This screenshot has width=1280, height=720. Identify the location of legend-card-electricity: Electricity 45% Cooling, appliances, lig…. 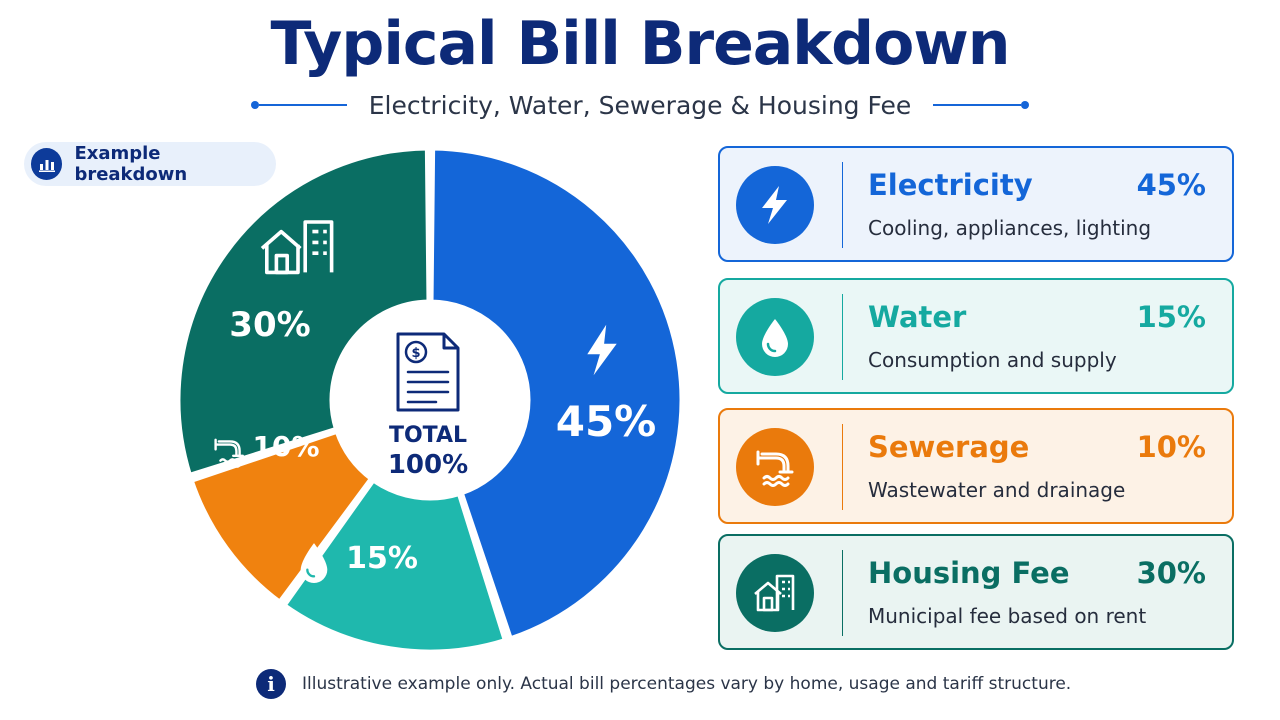
(976, 204).